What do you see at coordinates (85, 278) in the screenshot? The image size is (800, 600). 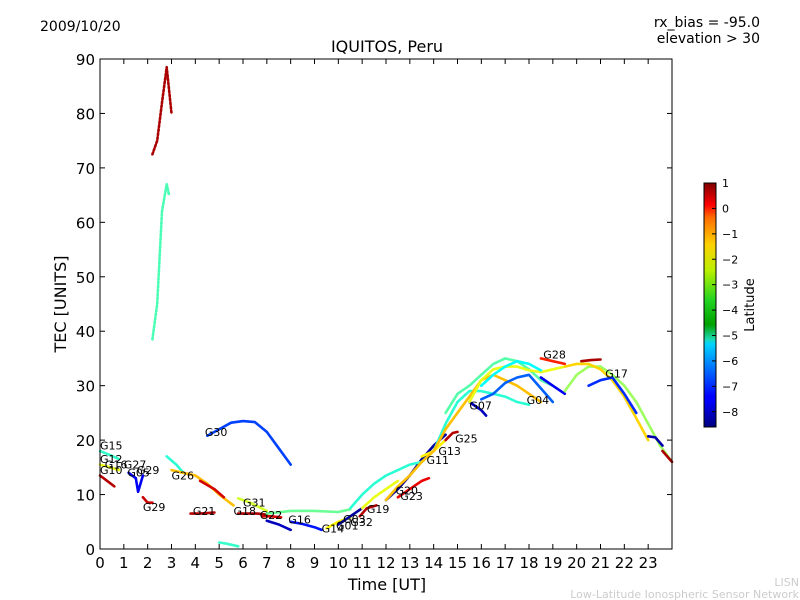 I see `y-tick-label-50: 50` at bounding box center [85, 278].